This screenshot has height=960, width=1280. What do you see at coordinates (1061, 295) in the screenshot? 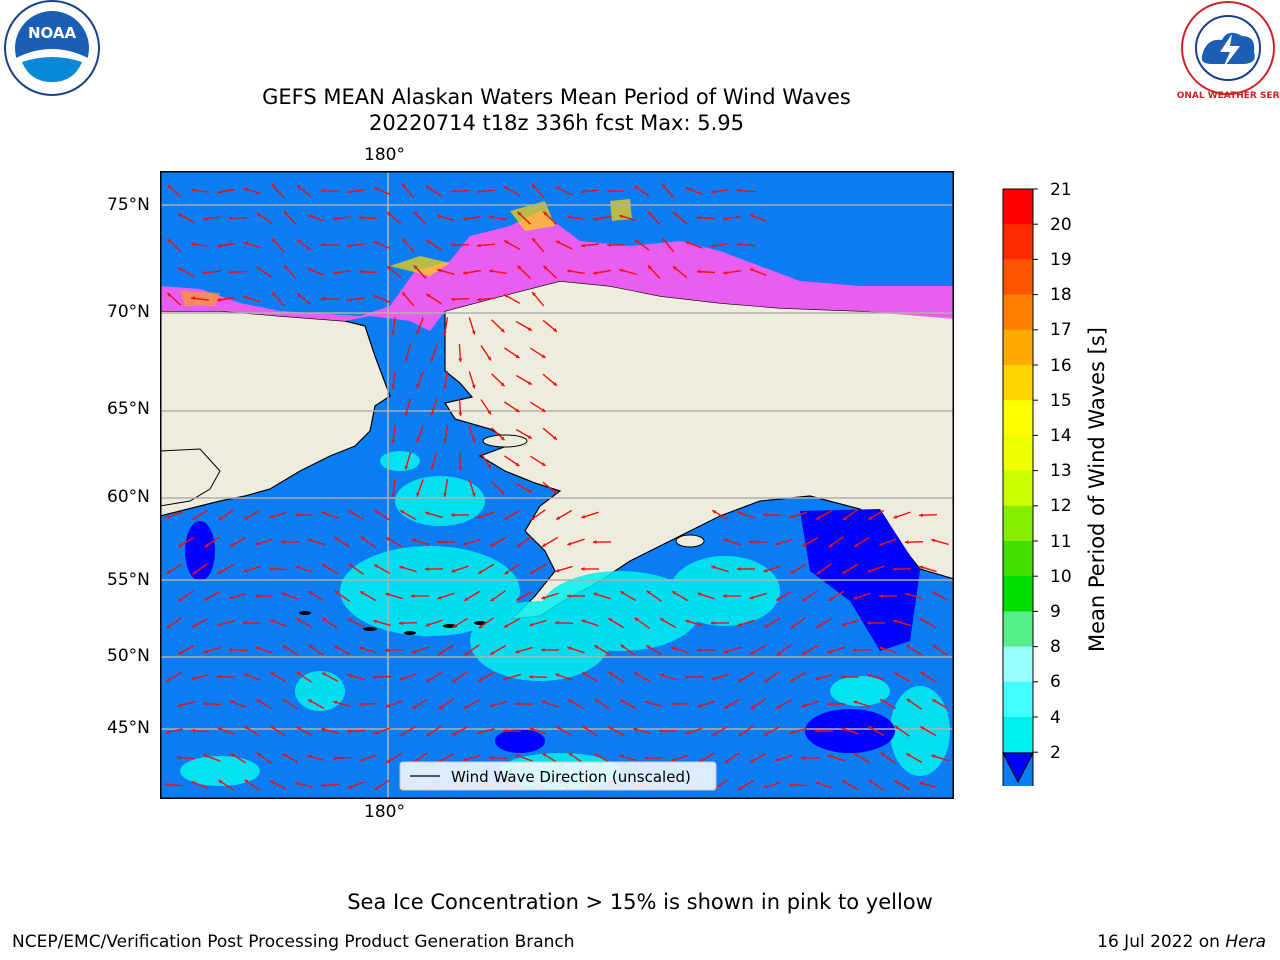
I see `cbar-tick-18: 18` at bounding box center [1061, 295].